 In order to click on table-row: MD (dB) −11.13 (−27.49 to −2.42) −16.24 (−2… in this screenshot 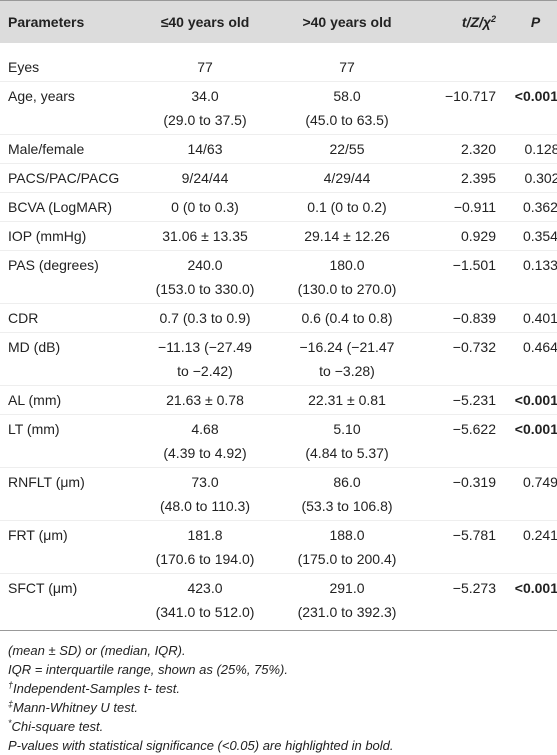, I will do `click(278, 359)`.